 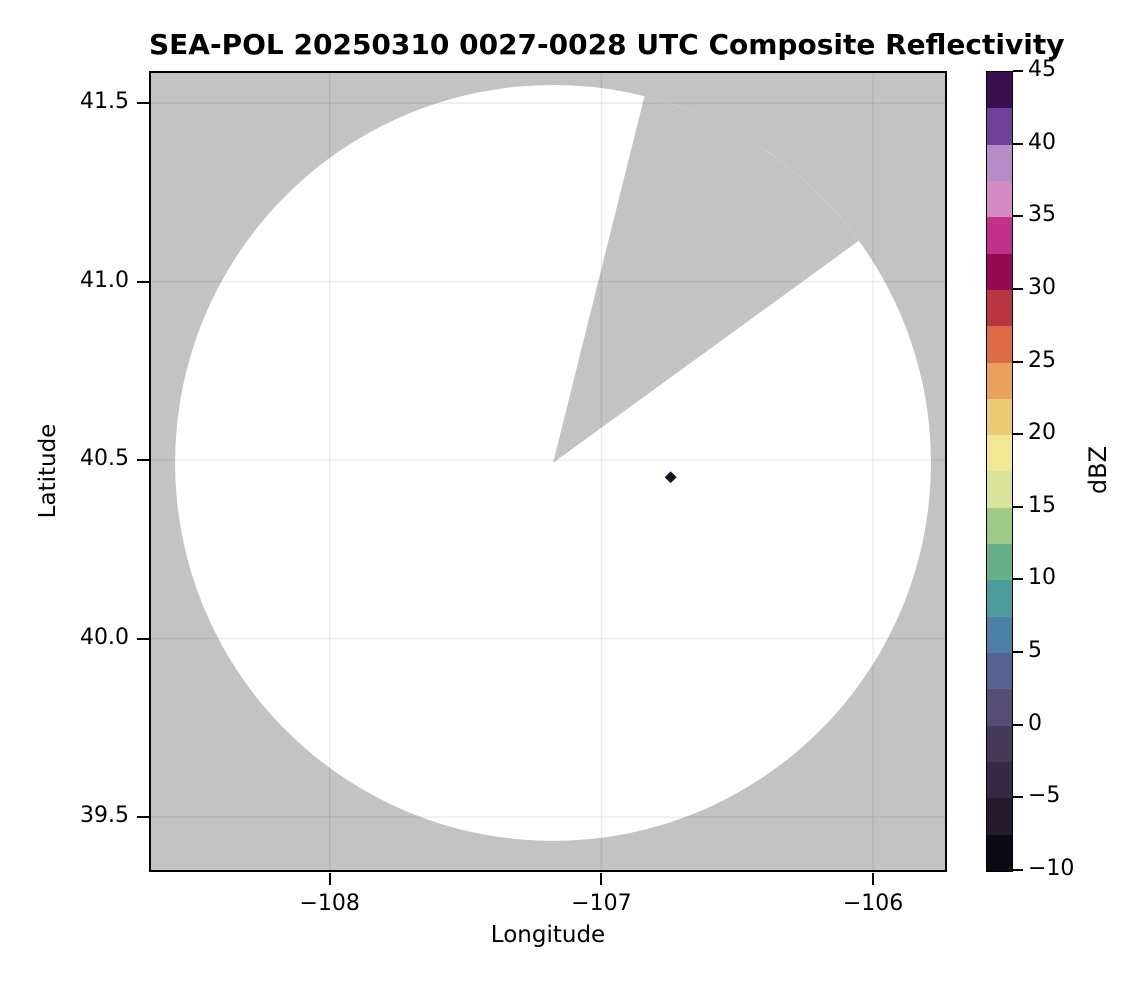 I want to click on x-tick-label: −107, so click(x=601, y=903).